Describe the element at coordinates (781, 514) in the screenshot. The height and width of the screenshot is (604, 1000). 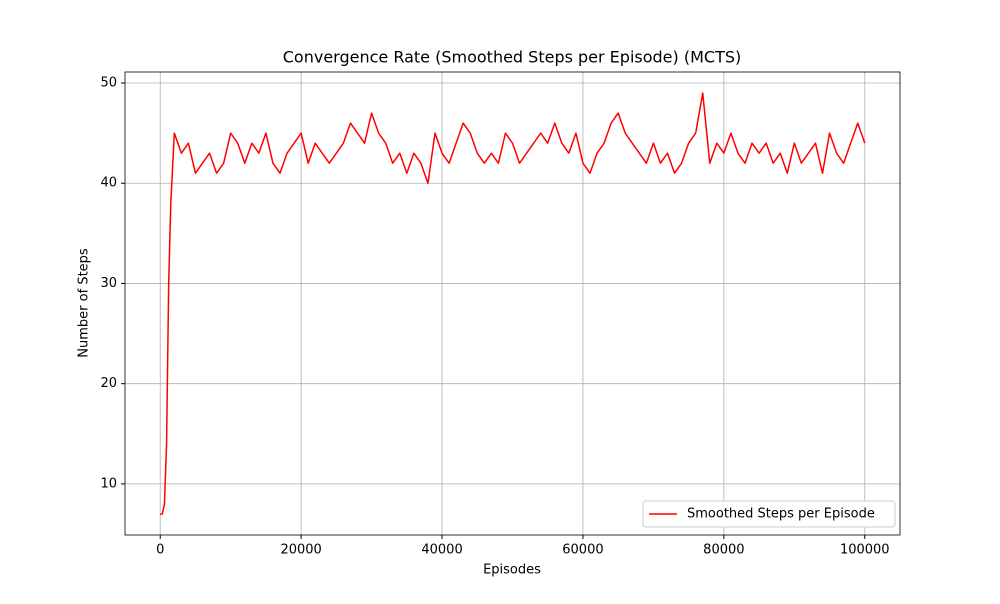
I see `legend-label: Smoothed Steps per Episode` at that location.